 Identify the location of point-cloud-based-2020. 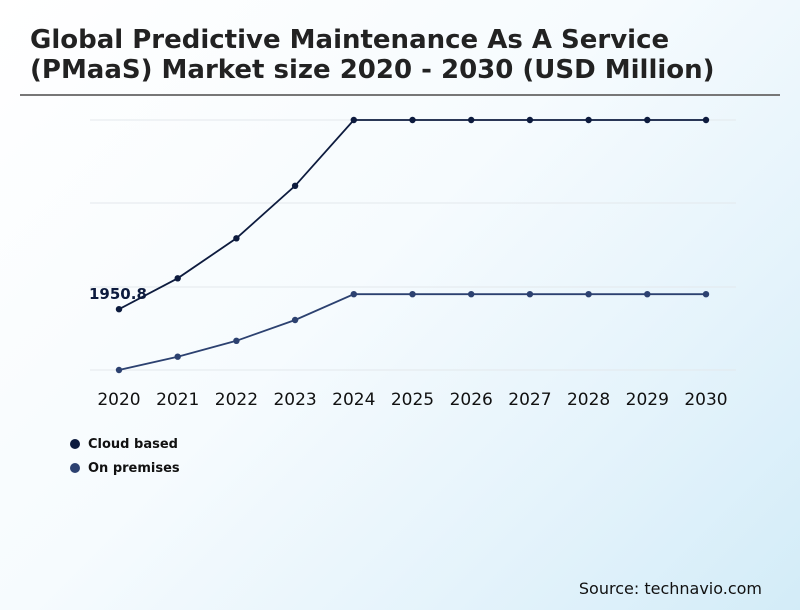
(119, 309).